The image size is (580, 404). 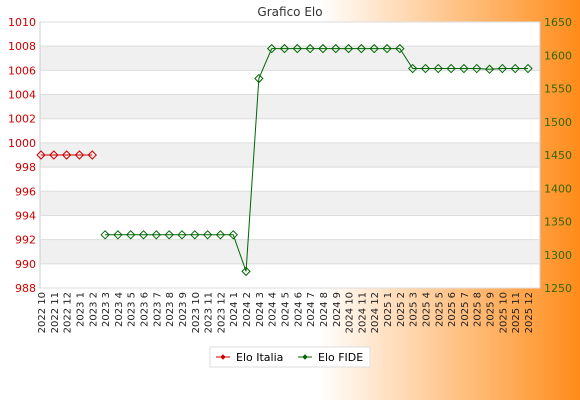 What do you see at coordinates (183, 309) in the screenshot?
I see `x-tick-label: 2023 9` at bounding box center [183, 309].